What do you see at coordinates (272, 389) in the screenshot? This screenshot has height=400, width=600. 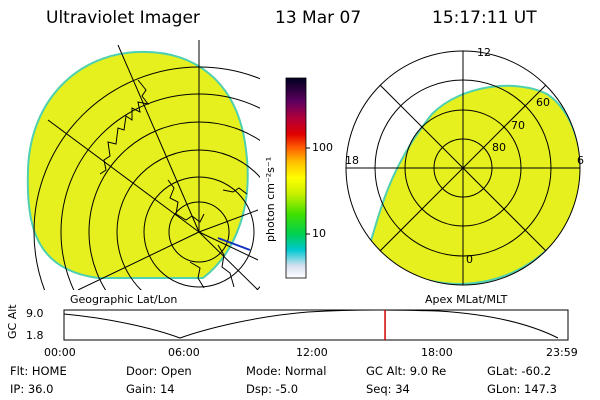 I see `status-dsp: Dsp: -5.0` at bounding box center [272, 389].